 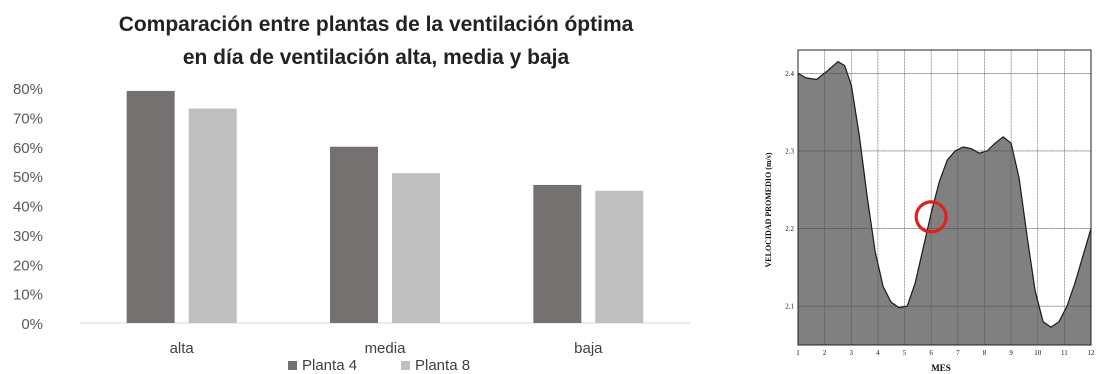 What do you see at coordinates (985, 353) in the screenshot?
I see `x-tick-label: 8` at bounding box center [985, 353].